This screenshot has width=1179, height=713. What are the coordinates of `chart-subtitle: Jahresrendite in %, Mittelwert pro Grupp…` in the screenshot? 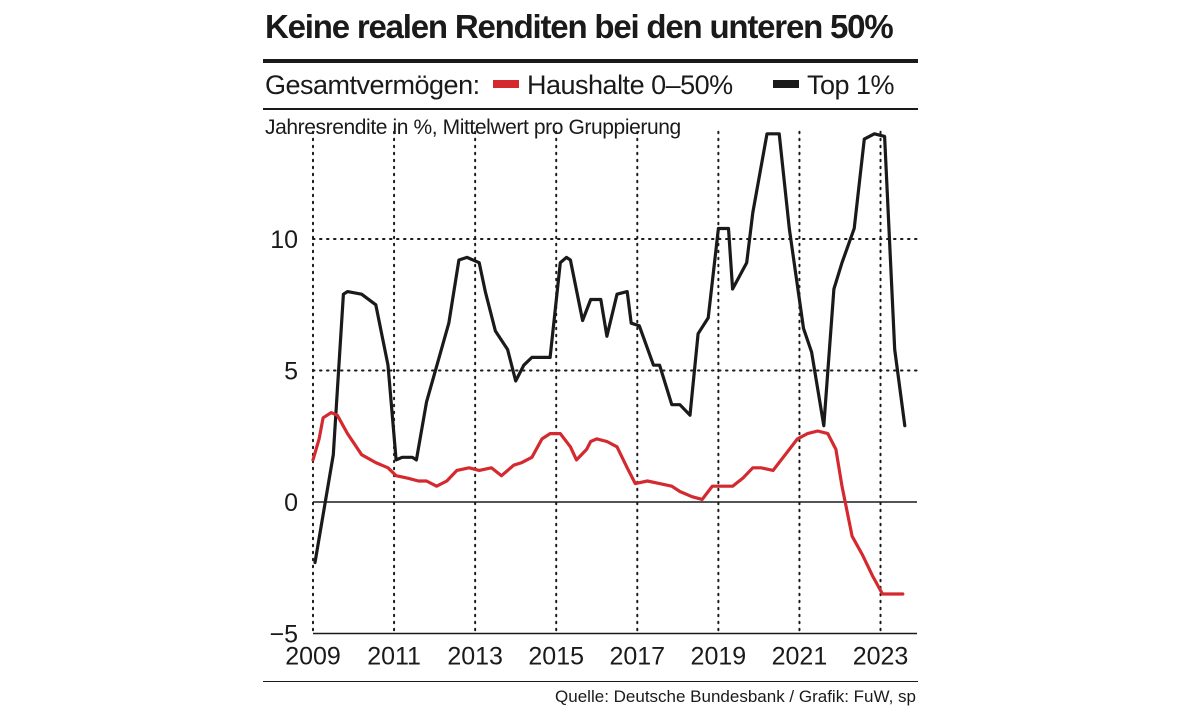 It's located at (473, 127).